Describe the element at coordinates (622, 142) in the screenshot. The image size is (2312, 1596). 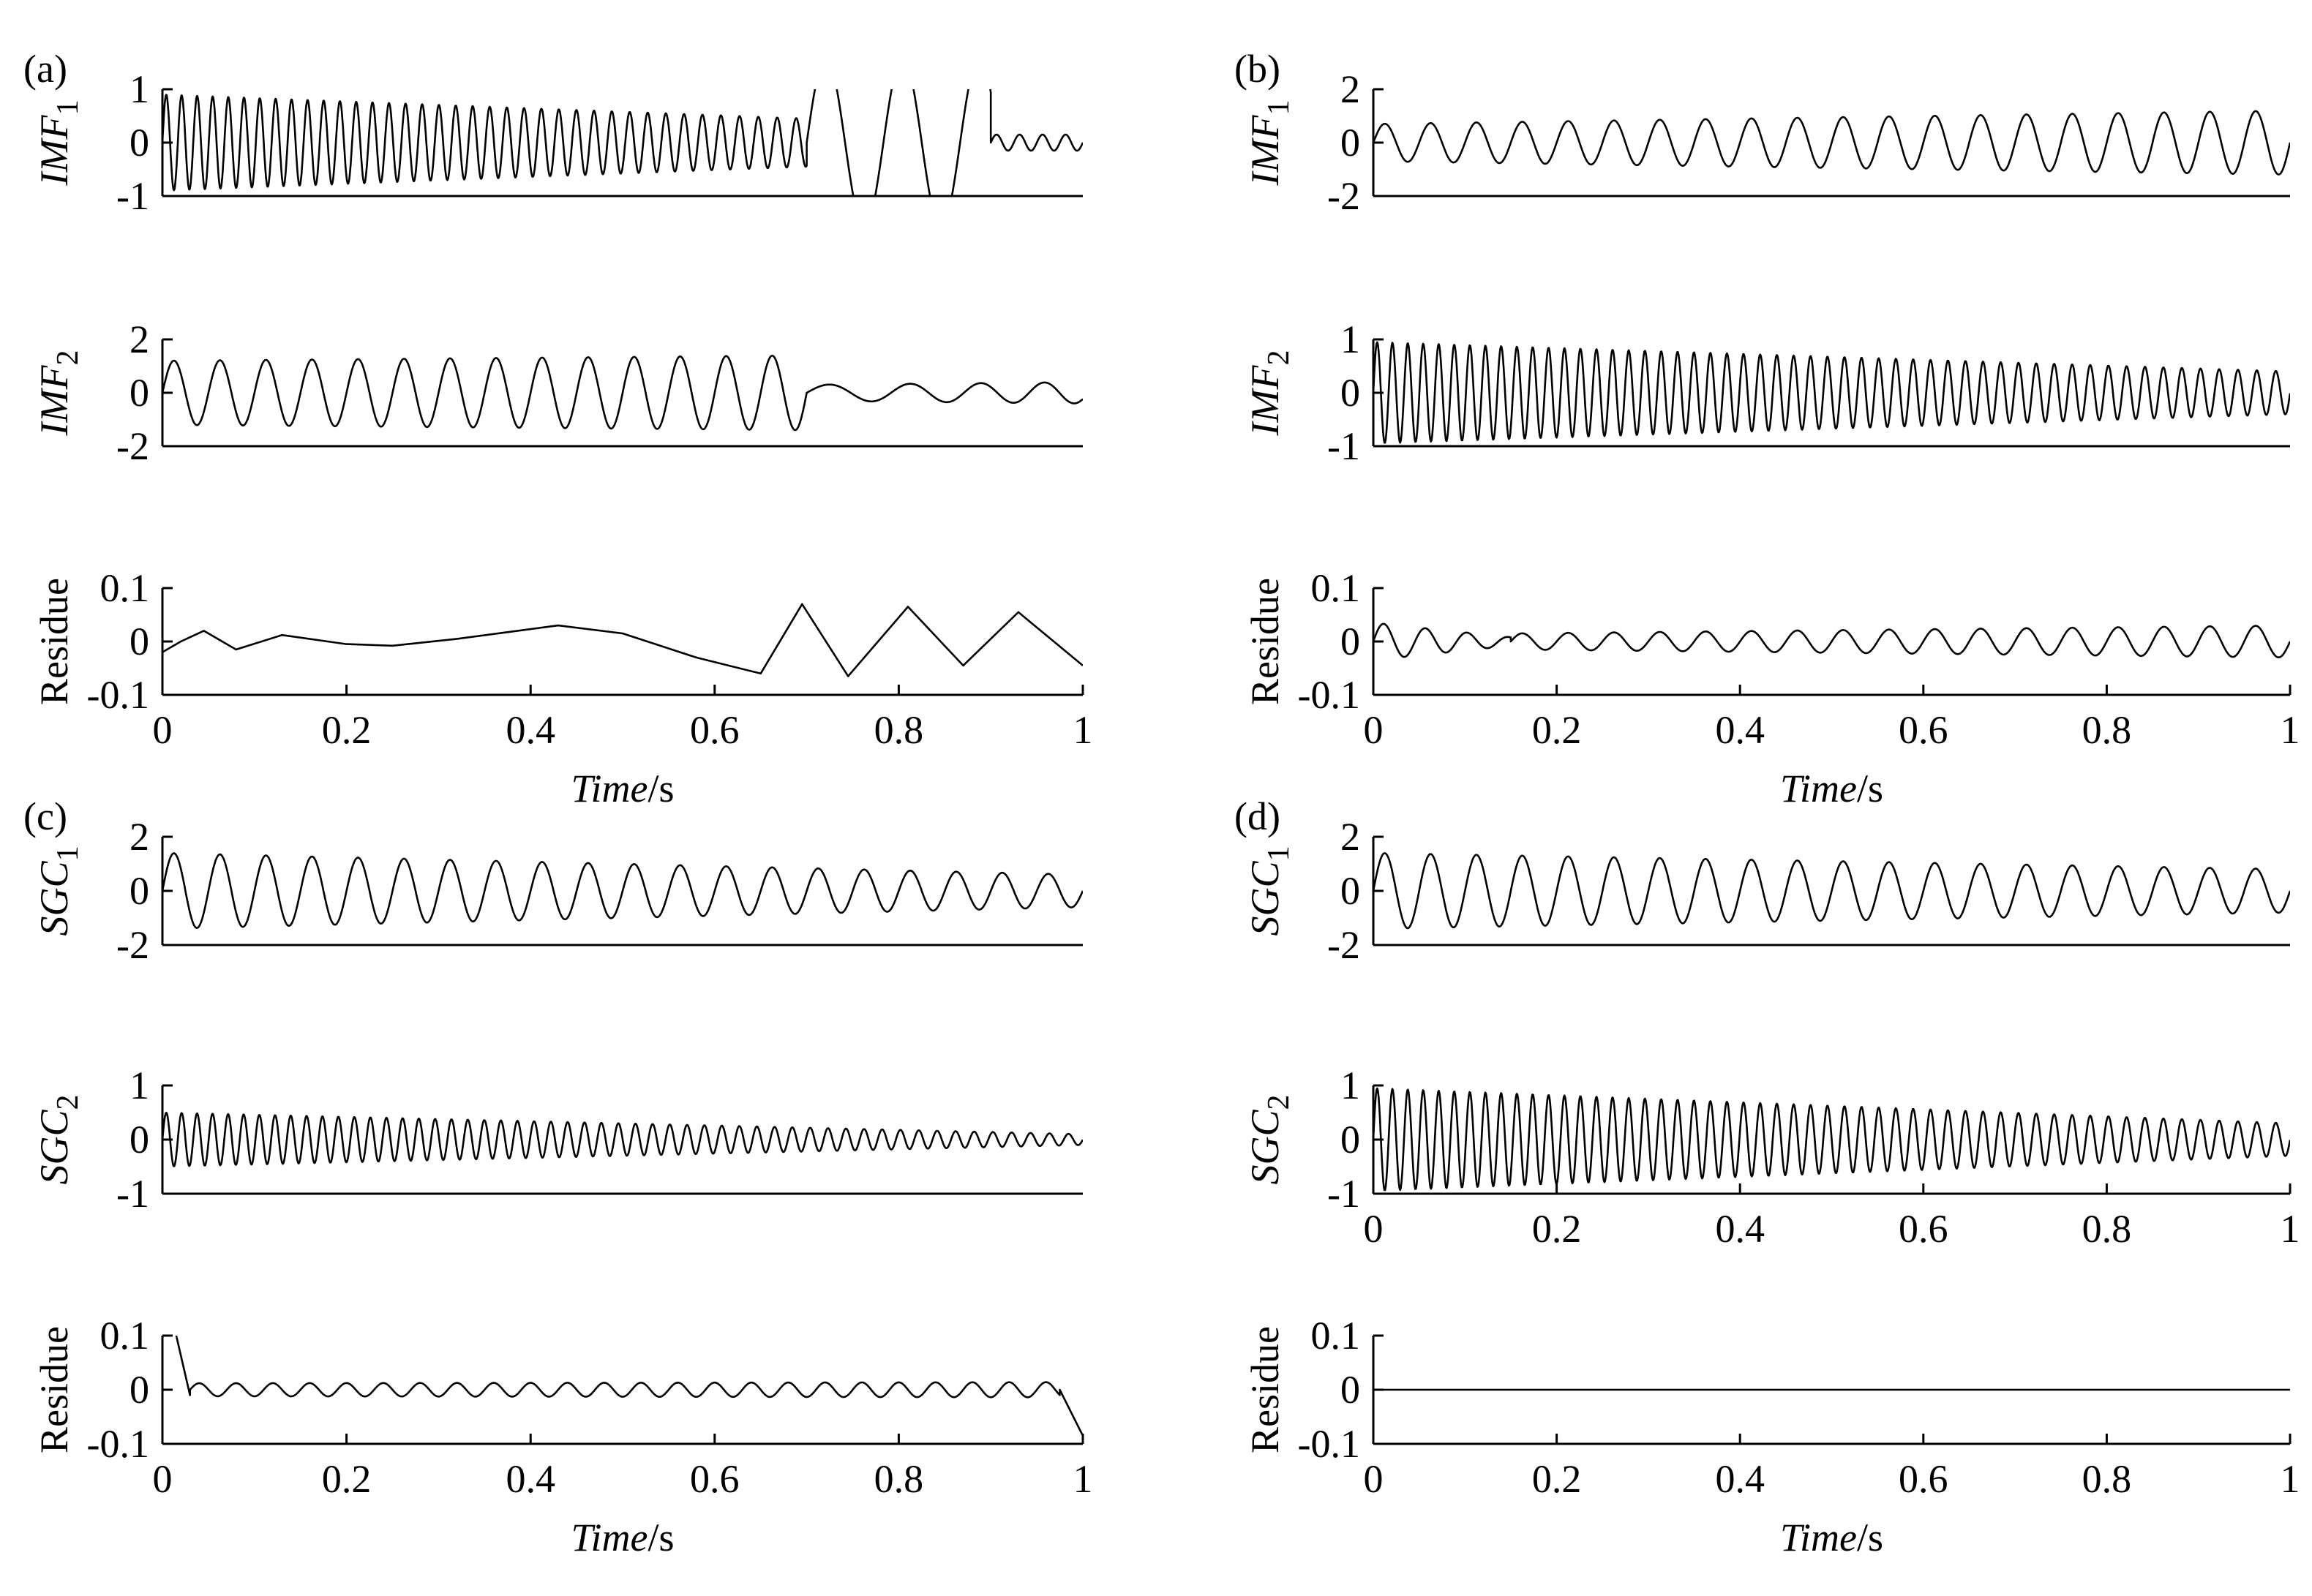
I see `series-line-imf1` at that location.